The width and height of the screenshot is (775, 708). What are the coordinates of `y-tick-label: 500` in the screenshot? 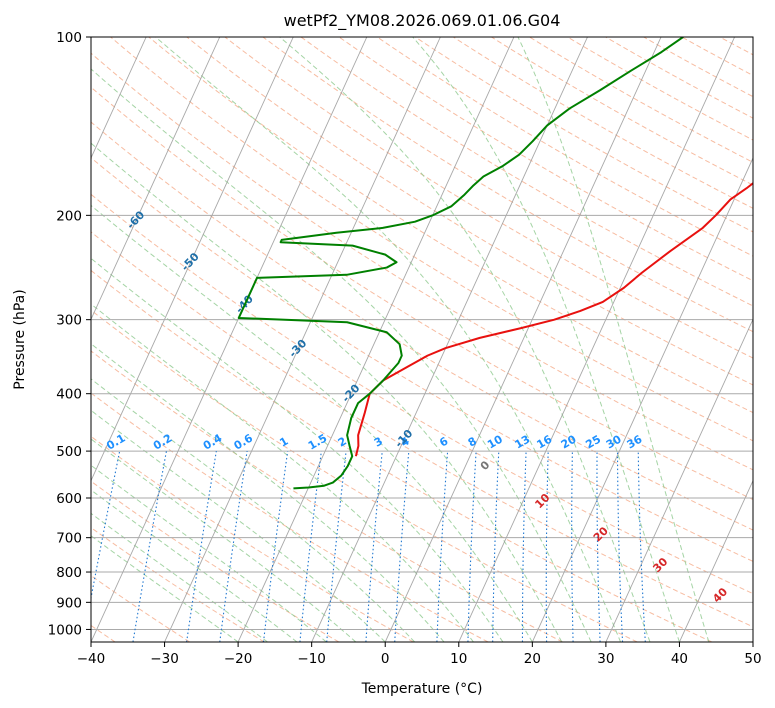 It's located at (69, 452).